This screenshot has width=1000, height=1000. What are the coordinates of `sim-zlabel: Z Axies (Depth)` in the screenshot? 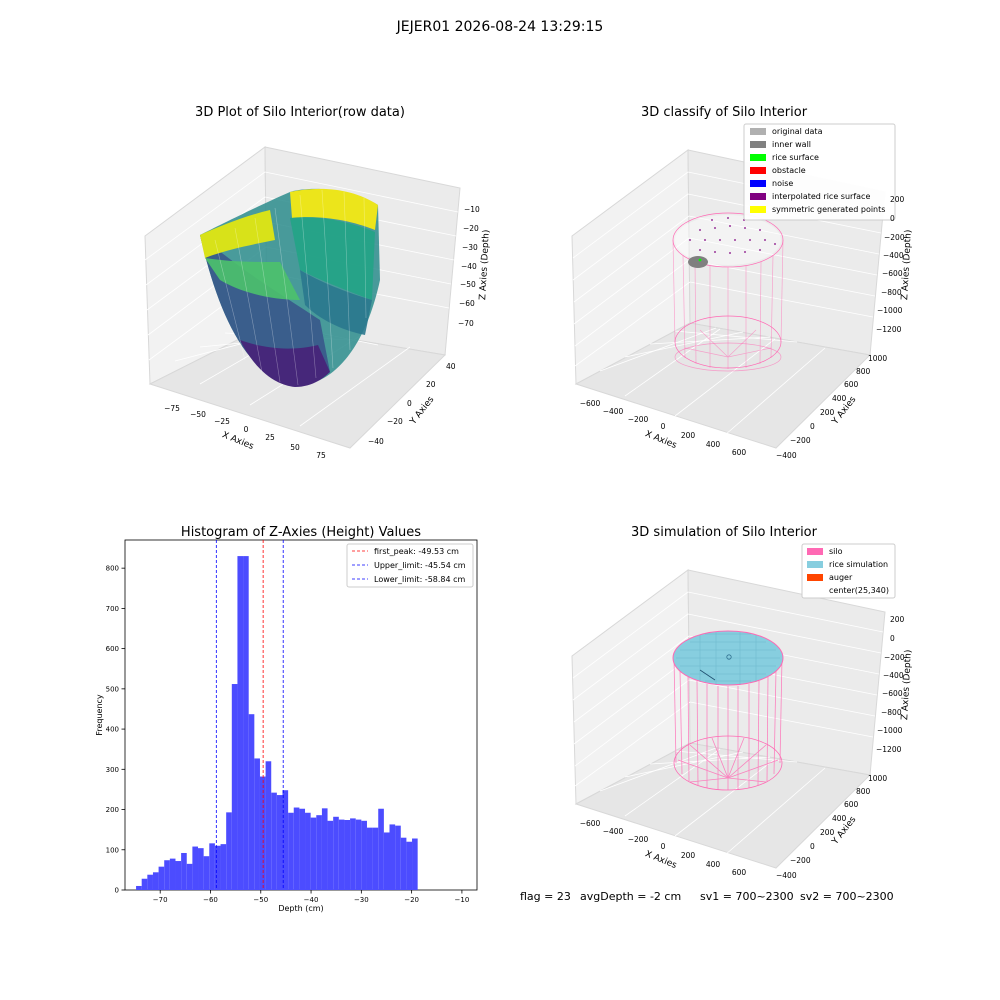 It's located at (907, 684).